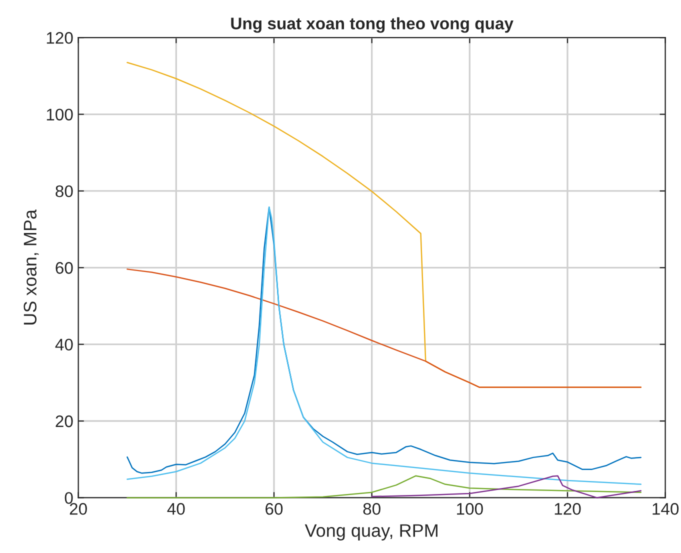 This screenshot has height=553, width=681. What do you see at coordinates (68, 498) in the screenshot?
I see `y-tick-label: 0` at bounding box center [68, 498].